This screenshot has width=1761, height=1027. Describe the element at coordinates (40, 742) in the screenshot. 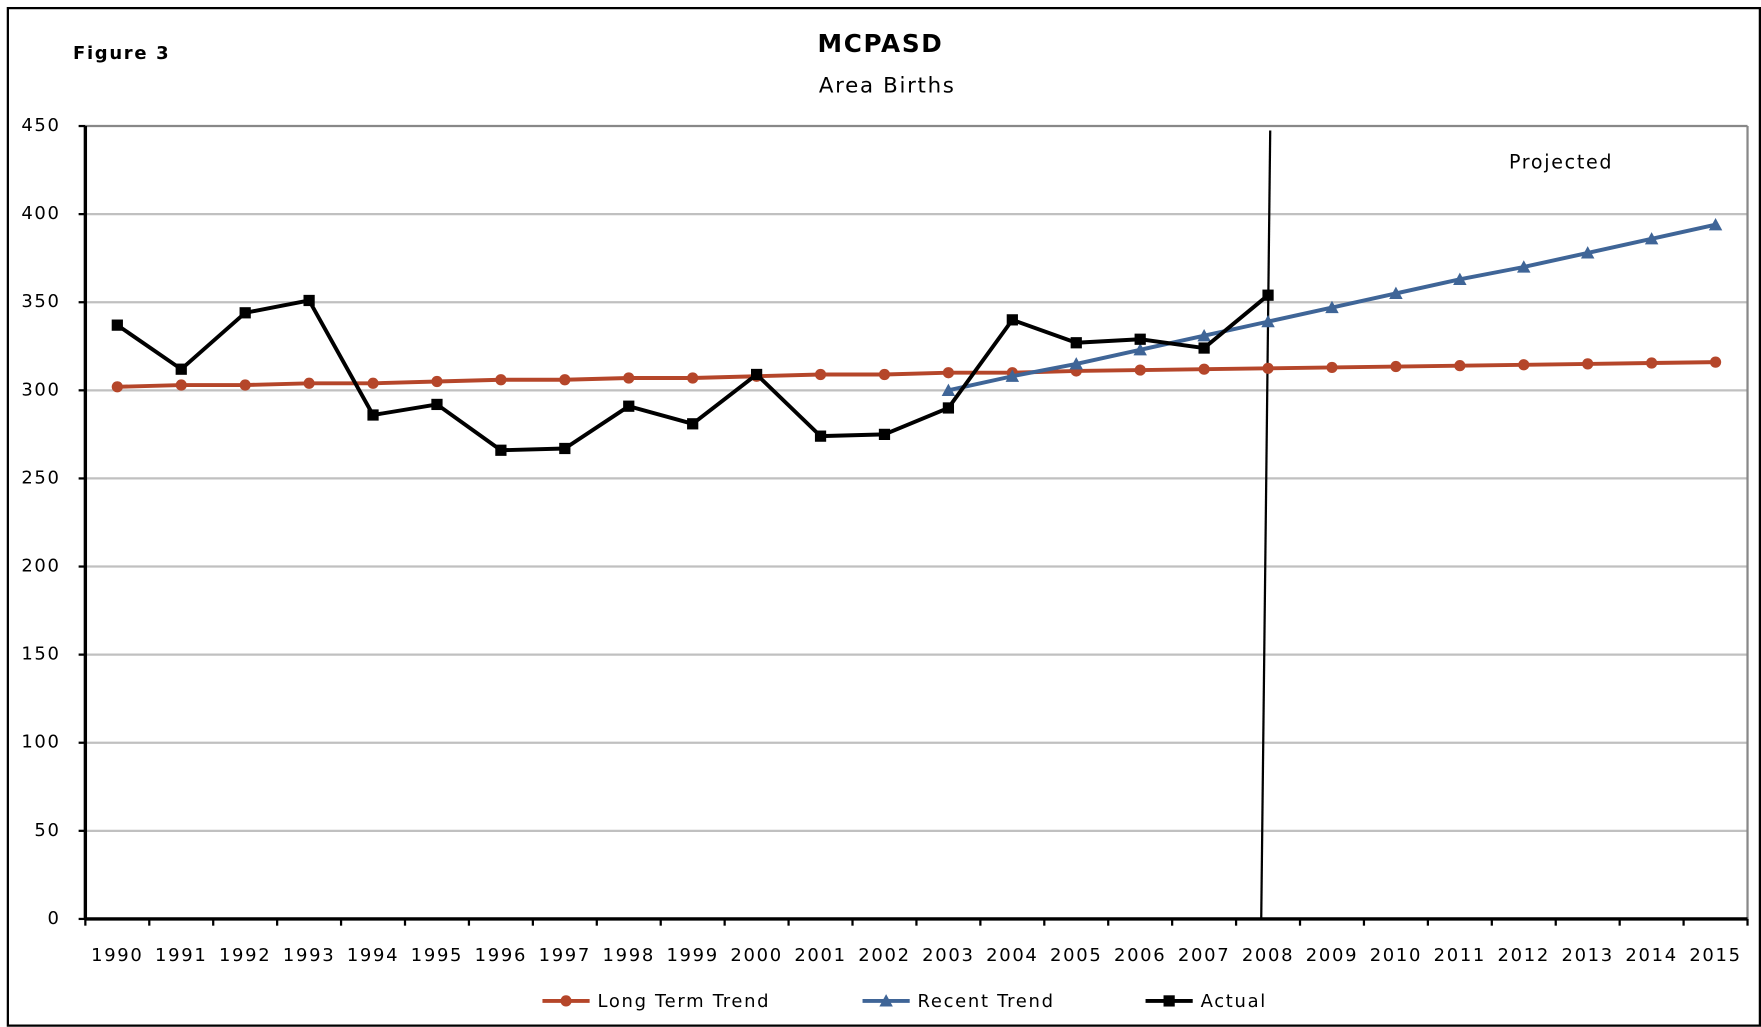

I see `y-tick-label: 100` at that location.